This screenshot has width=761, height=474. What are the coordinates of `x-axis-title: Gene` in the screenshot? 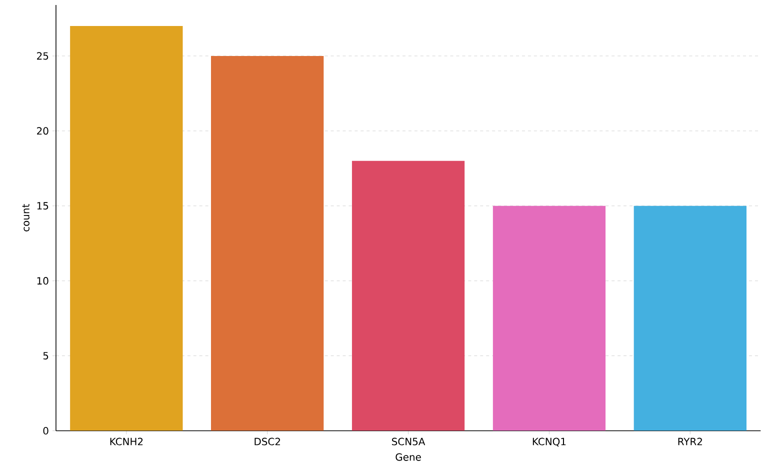 It's located at (408, 457).